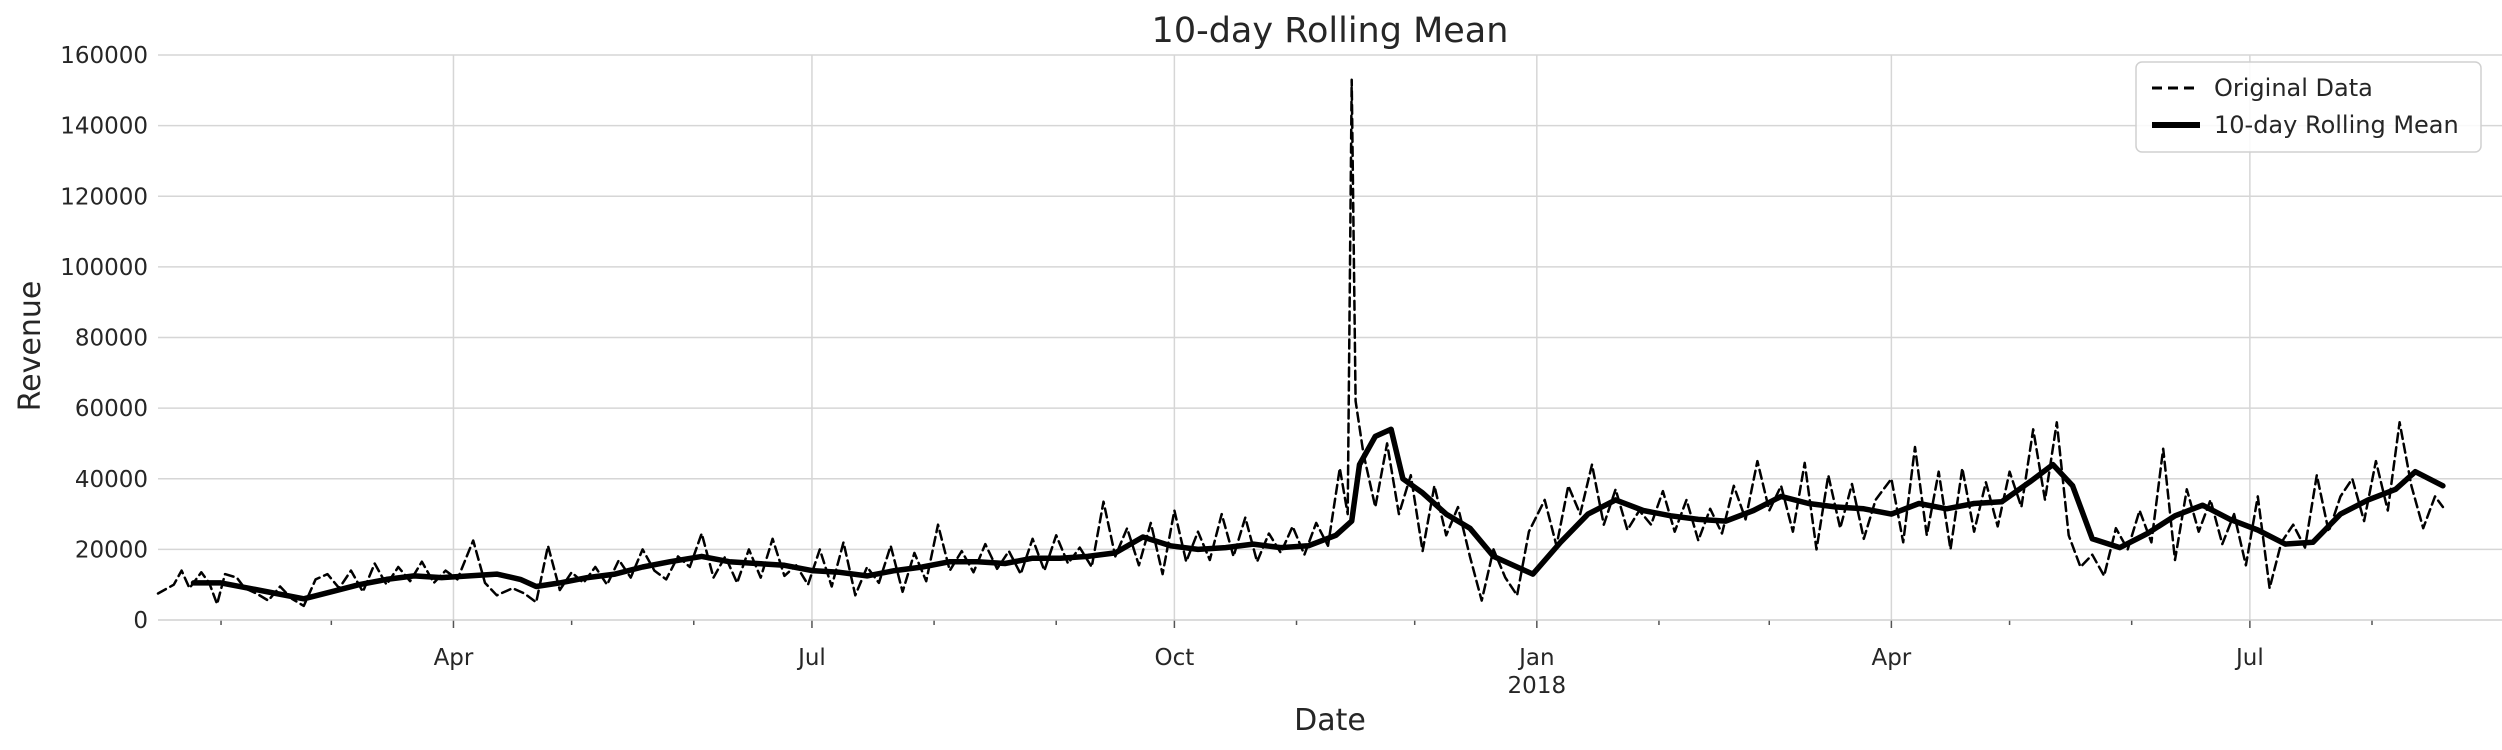 The height and width of the screenshot is (750, 2502). I want to click on y-tick-label: 140000, so click(104, 127).